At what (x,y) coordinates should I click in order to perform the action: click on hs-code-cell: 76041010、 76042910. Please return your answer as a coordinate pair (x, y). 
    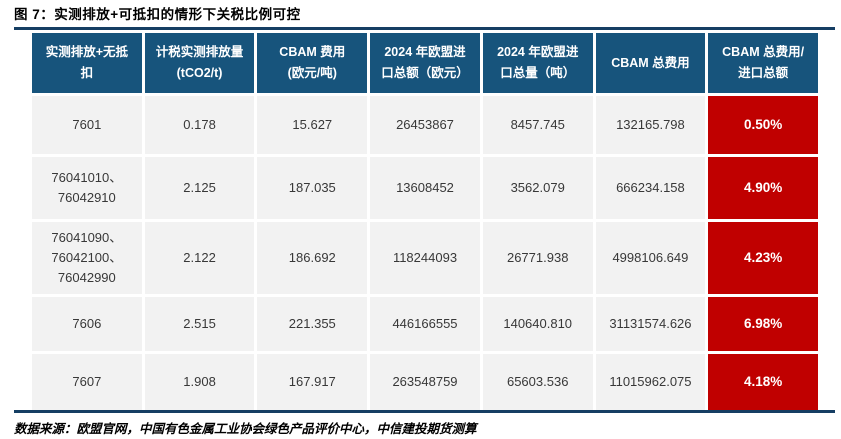
    Looking at the image, I should click on (87, 188).